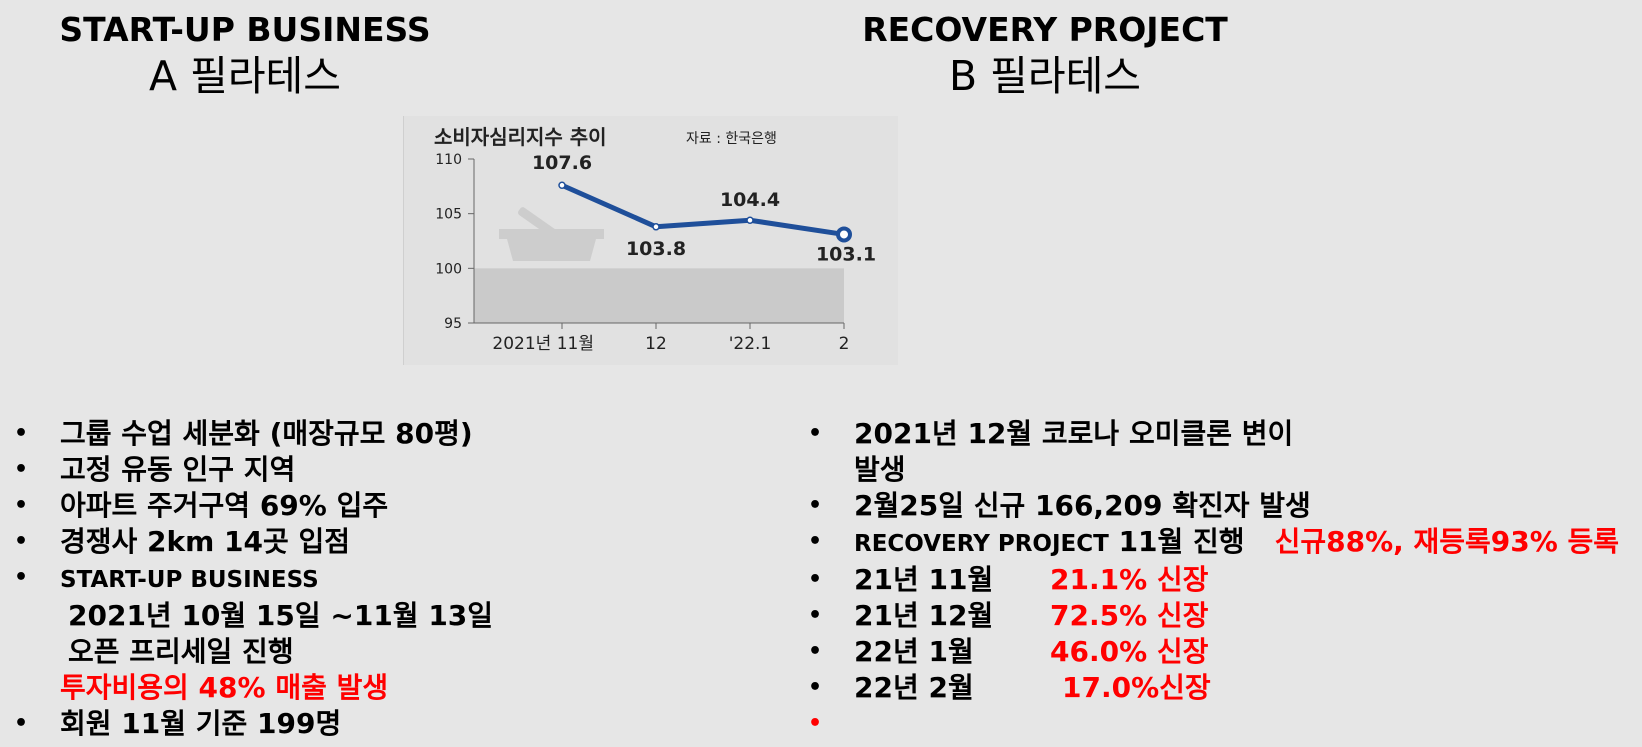  What do you see at coordinates (453, 324) in the screenshot?
I see `y-tick-label: 95` at bounding box center [453, 324].